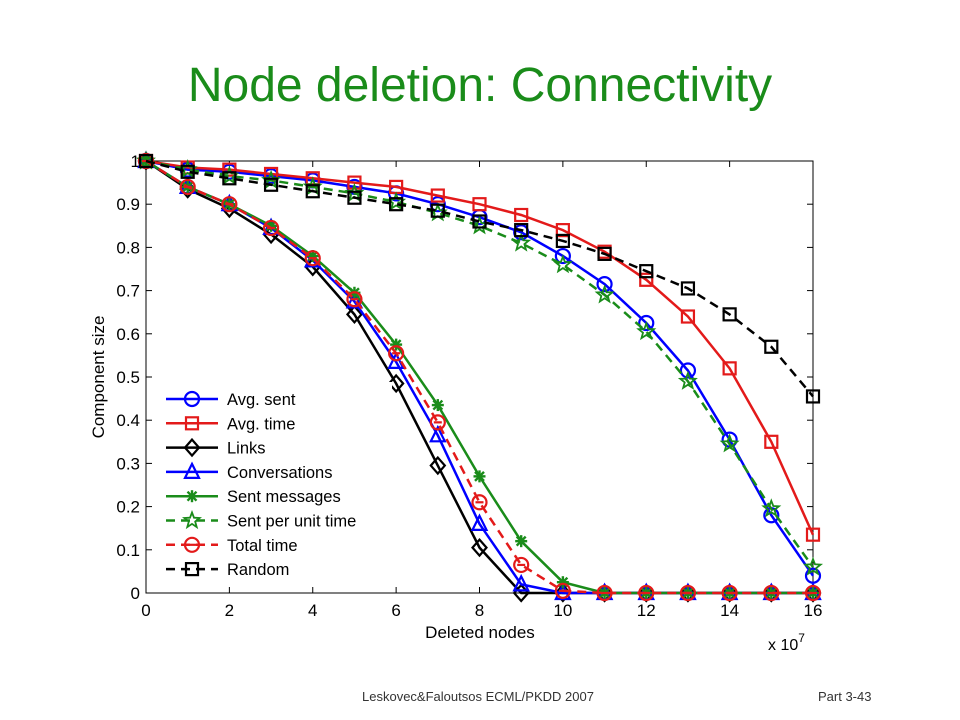 The width and height of the screenshot is (960, 720). What do you see at coordinates (246, 449) in the screenshot?
I see `legend-label: Links` at bounding box center [246, 449].